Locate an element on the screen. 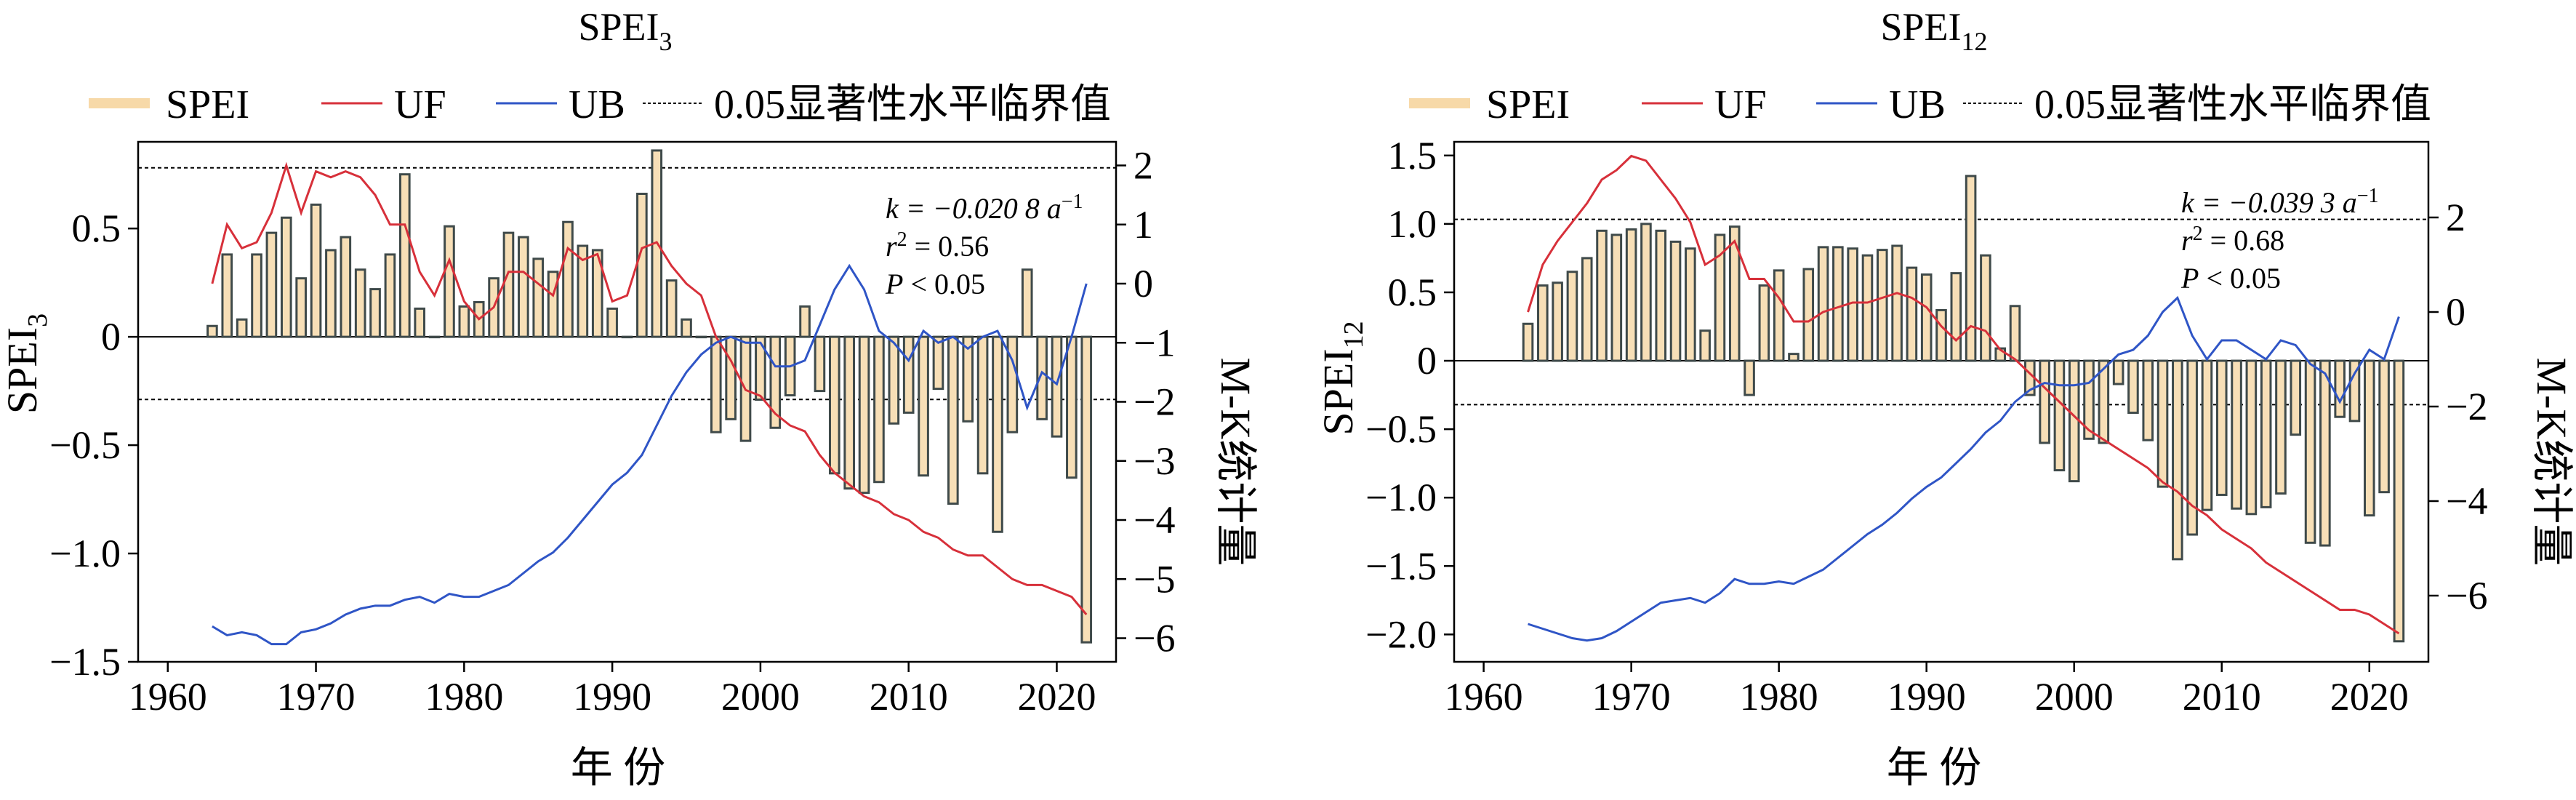 The image size is (2576, 800). stats-annotation: k = −0.020 8 a−1 r2 = 0.56 P < 0.05 is located at coordinates (984, 245).